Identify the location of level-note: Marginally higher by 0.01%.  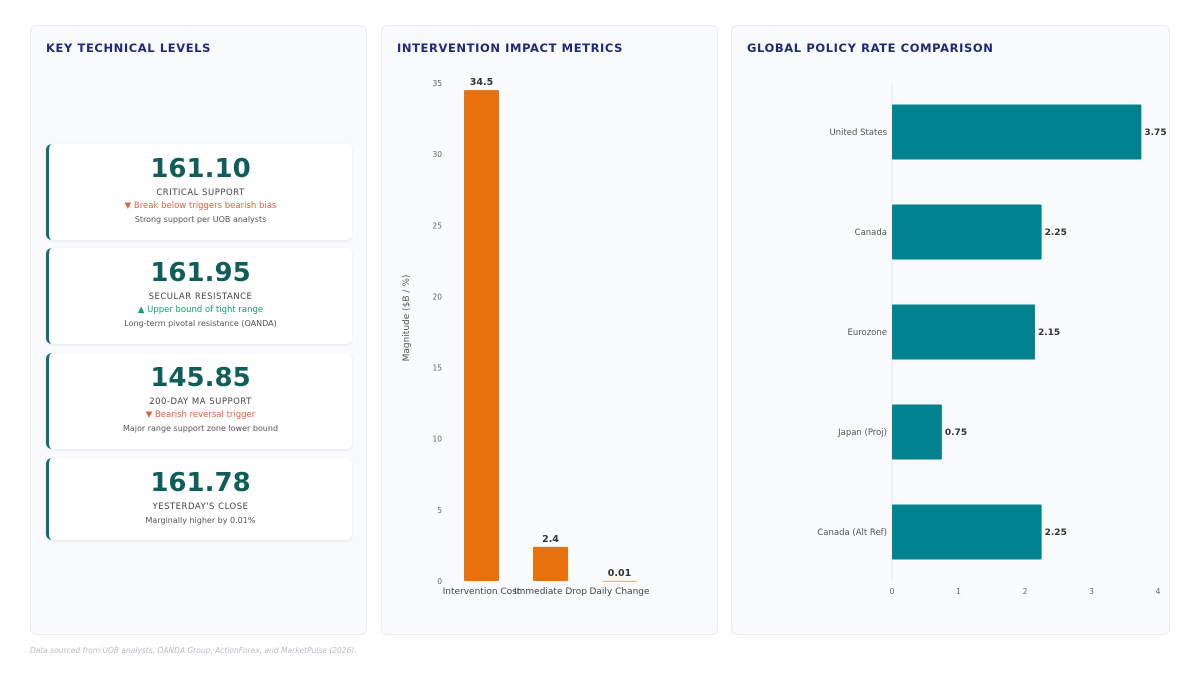
(200, 520).